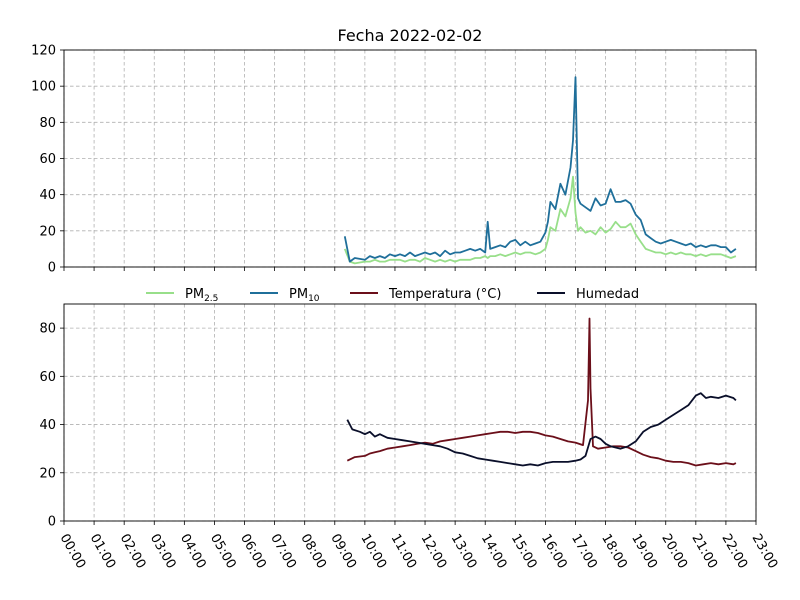 The image size is (800, 600). What do you see at coordinates (373, 552) in the screenshot?
I see `x-tick-label: 10:00` at bounding box center [373, 552].